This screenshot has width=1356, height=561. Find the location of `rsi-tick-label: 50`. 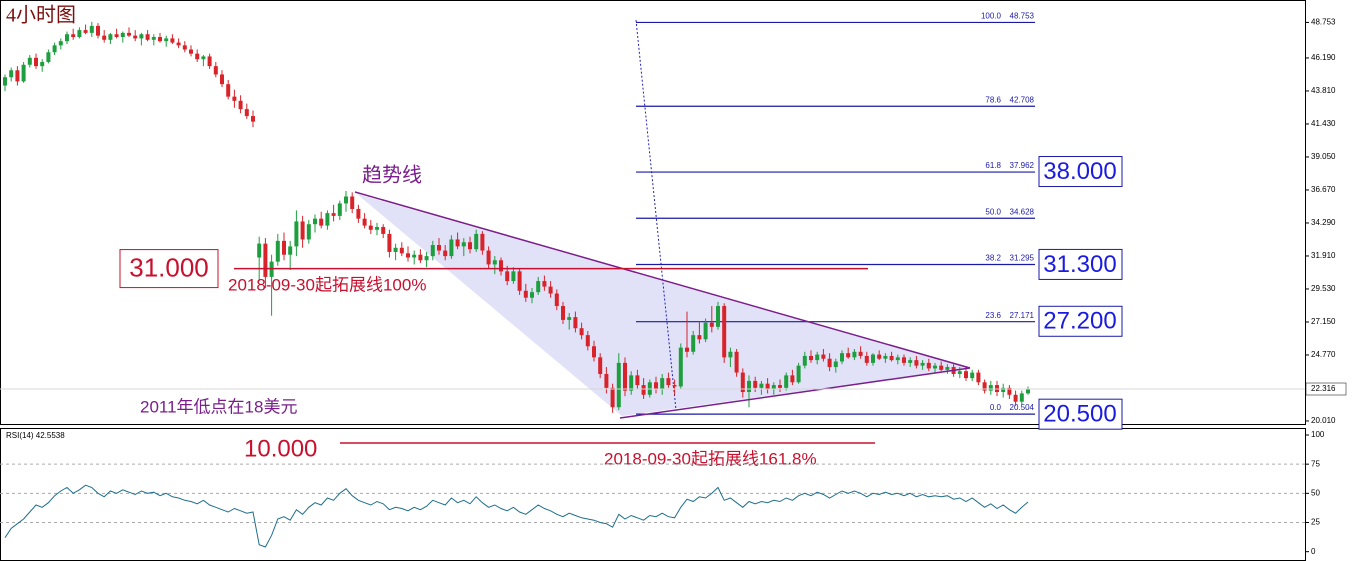

rsi-tick-label: 50 is located at coordinates (1315, 492).